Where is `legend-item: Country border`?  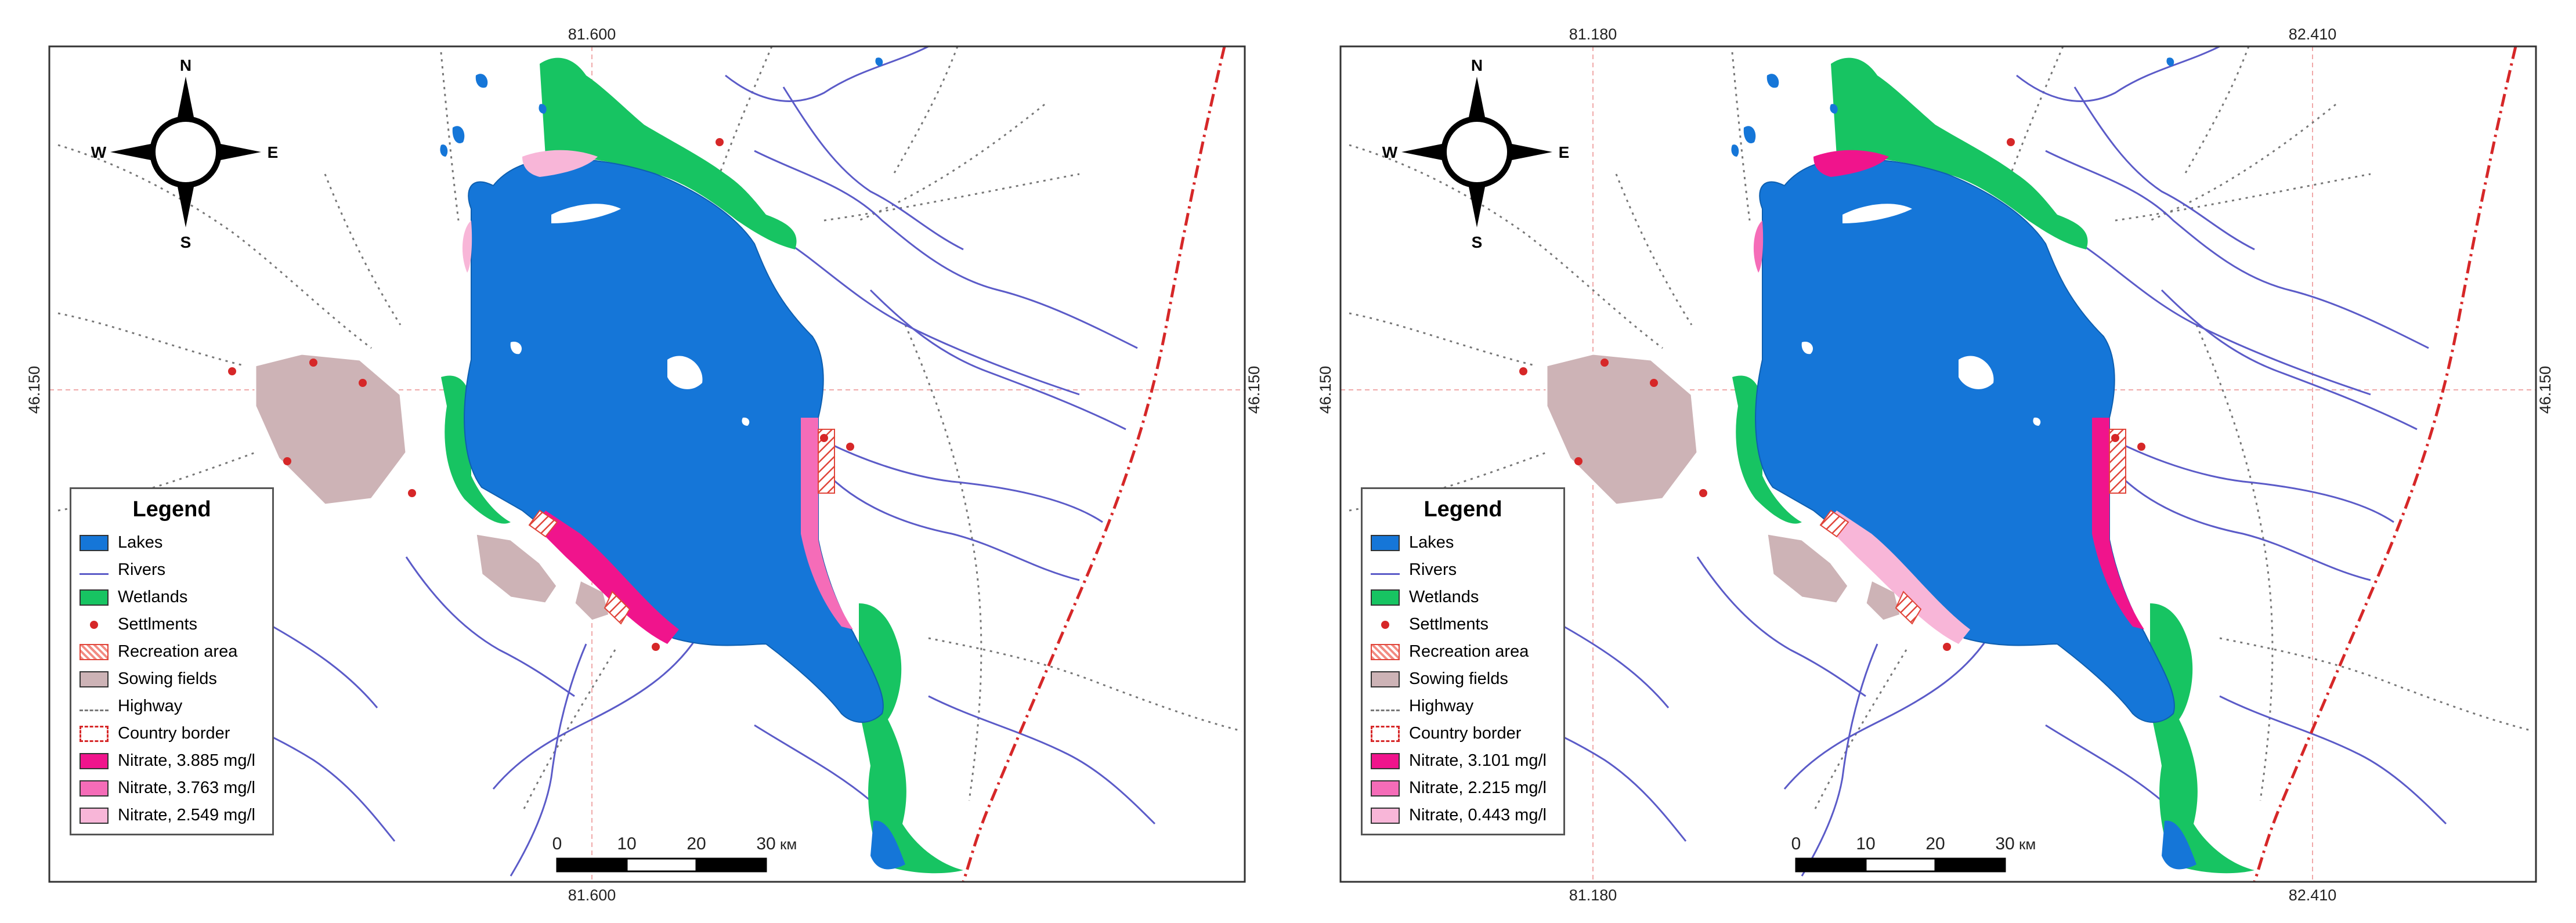 legend-item: Country border is located at coordinates (1463, 733).